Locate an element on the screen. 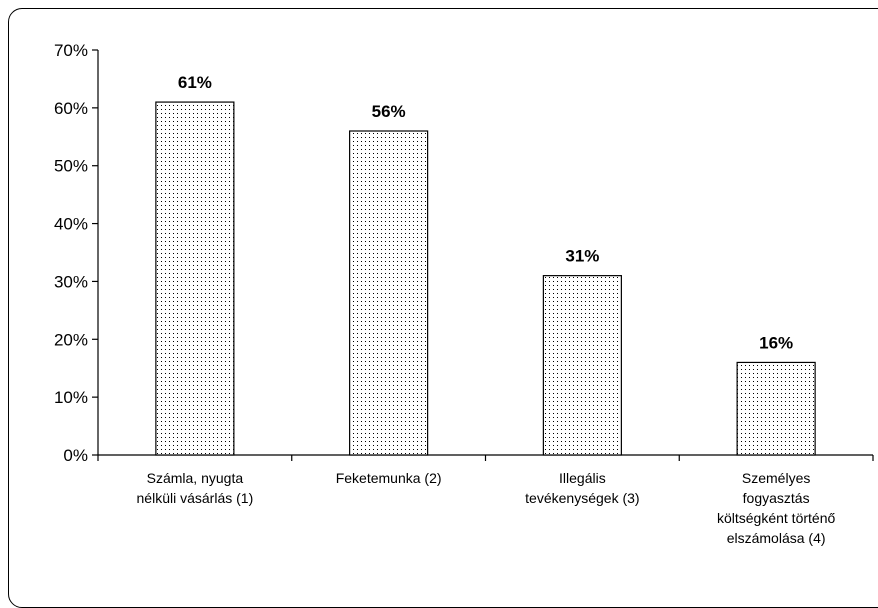 This screenshot has height=608, width=878. category-label: Feketemunka (2) is located at coordinates (389, 478).